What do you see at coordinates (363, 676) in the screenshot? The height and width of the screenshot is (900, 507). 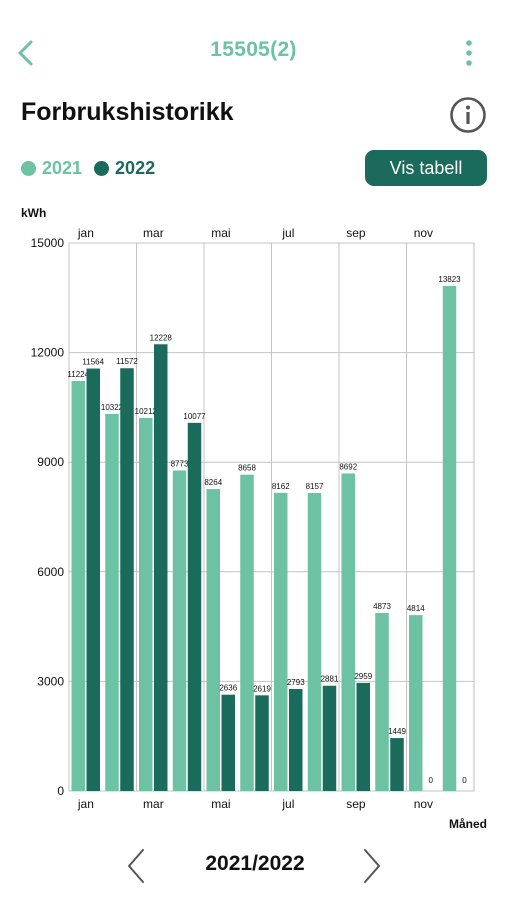 I see `data-label-2022-sep: 2959` at bounding box center [363, 676].